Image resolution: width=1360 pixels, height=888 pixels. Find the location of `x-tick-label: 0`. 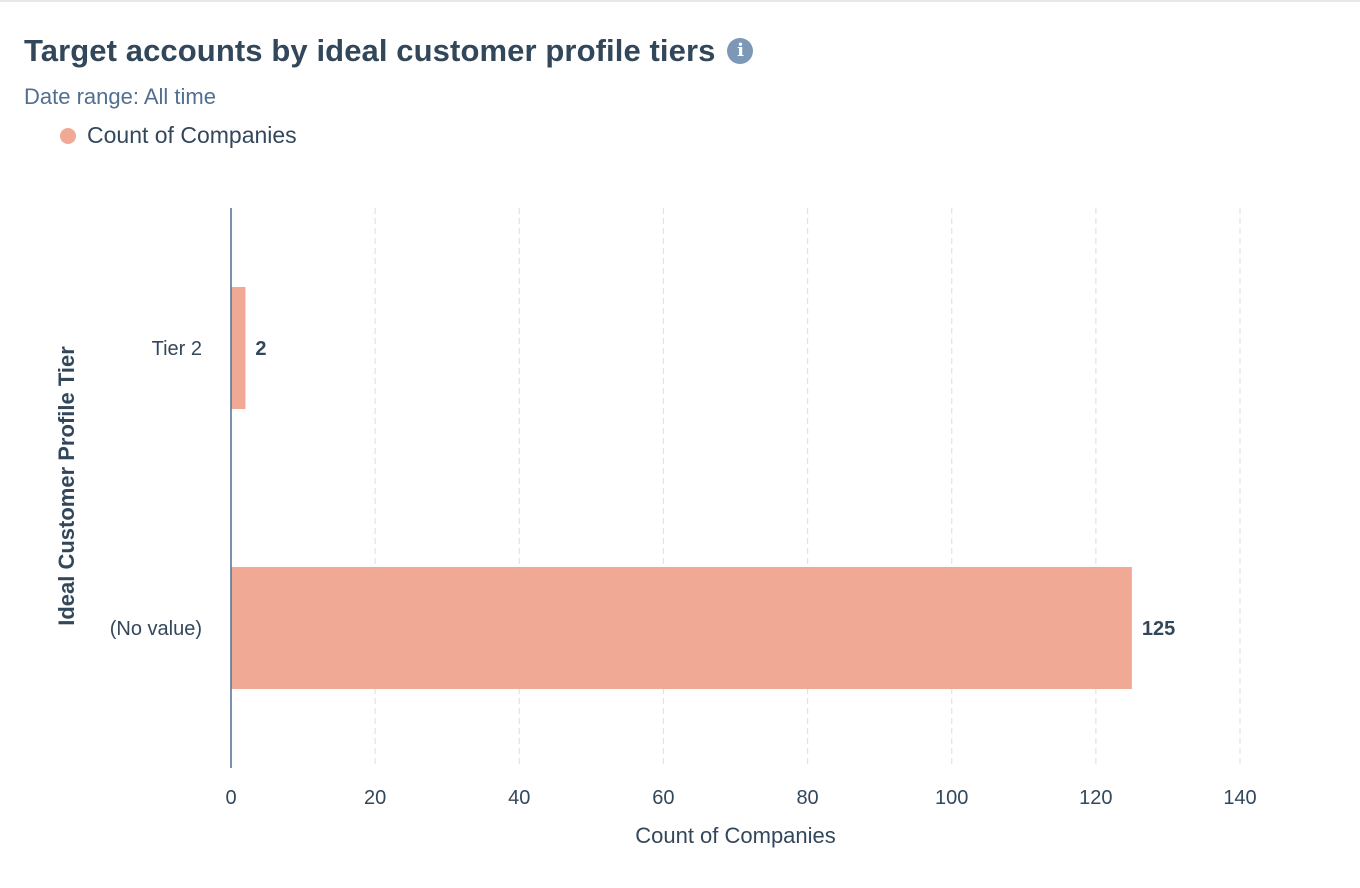

x-tick-label: 0 is located at coordinates (230, 798).